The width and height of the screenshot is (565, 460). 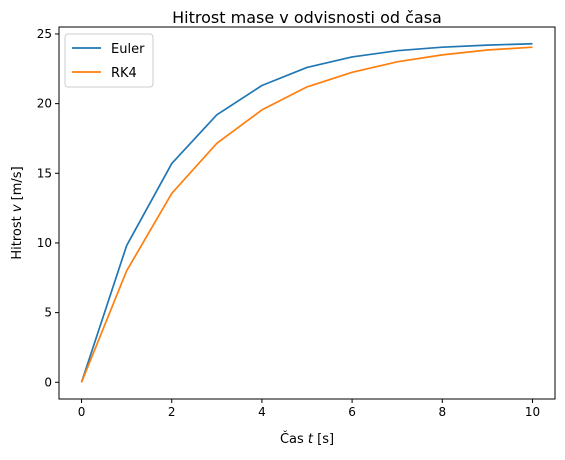 What do you see at coordinates (44, 34) in the screenshot?
I see `y-tick-label: 25` at bounding box center [44, 34].